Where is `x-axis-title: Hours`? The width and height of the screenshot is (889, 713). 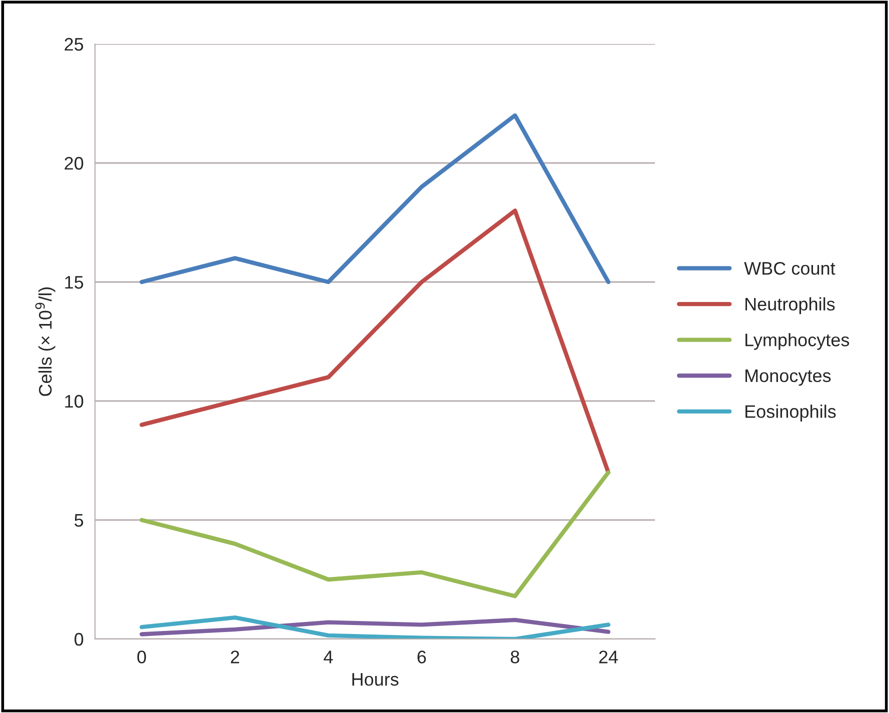
x-axis-title: Hours is located at coordinates (375, 679).